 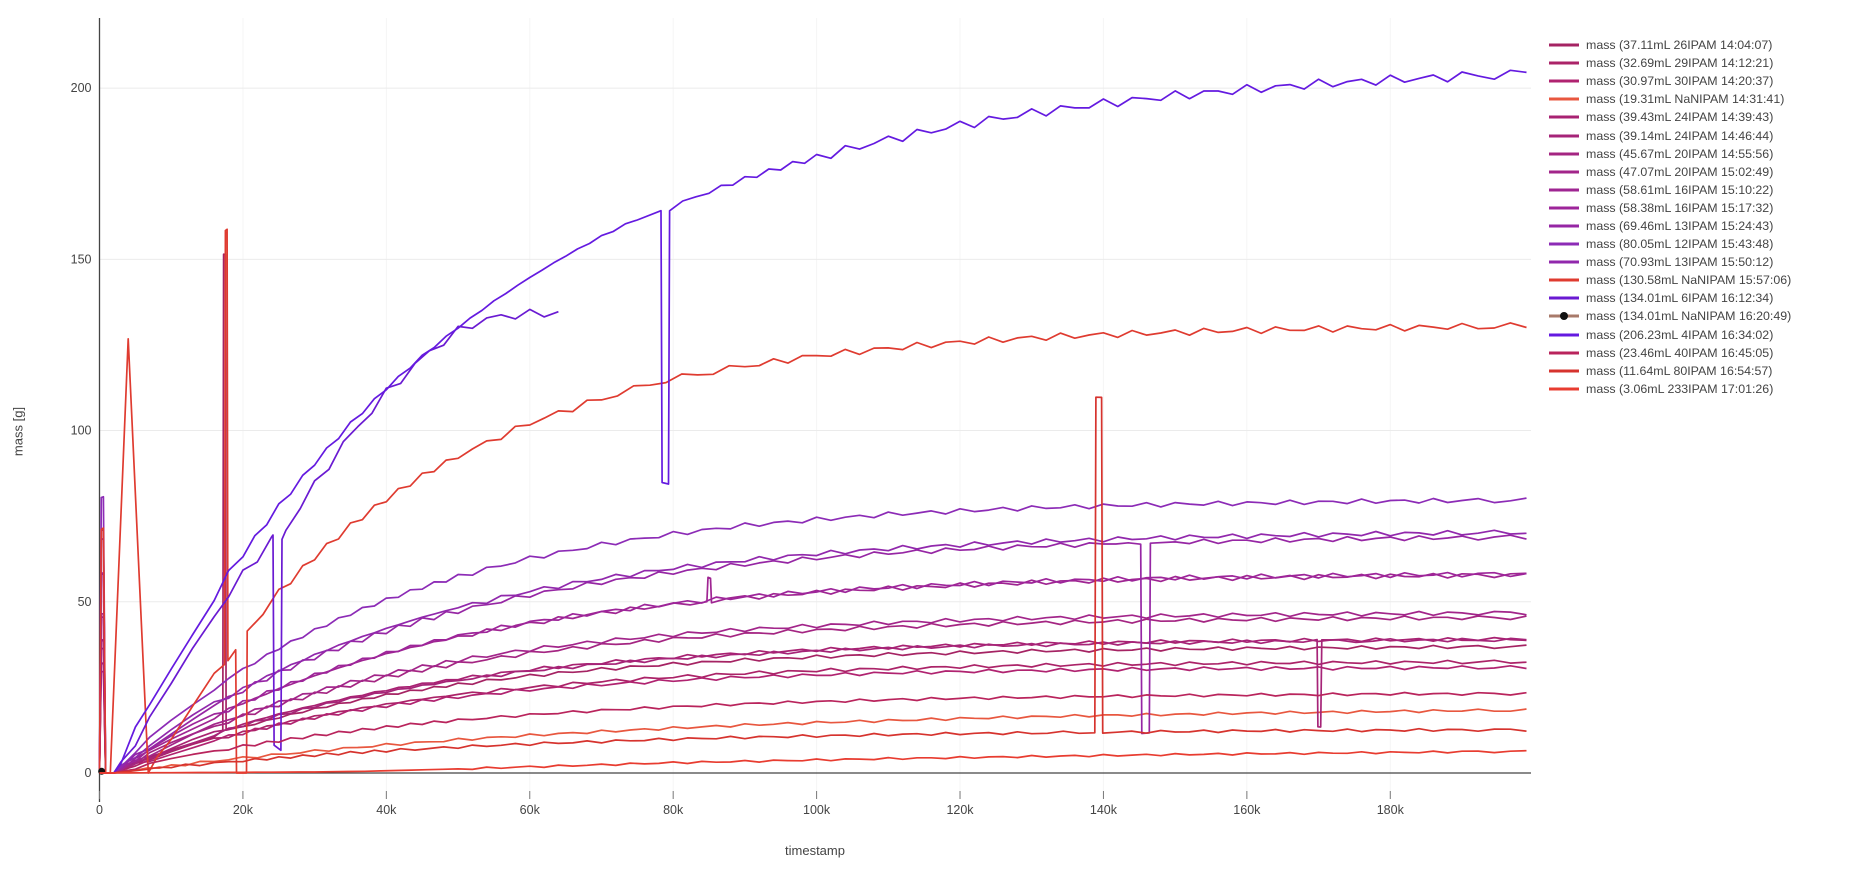 I want to click on x-tick-label: 60k, so click(x=530, y=810).